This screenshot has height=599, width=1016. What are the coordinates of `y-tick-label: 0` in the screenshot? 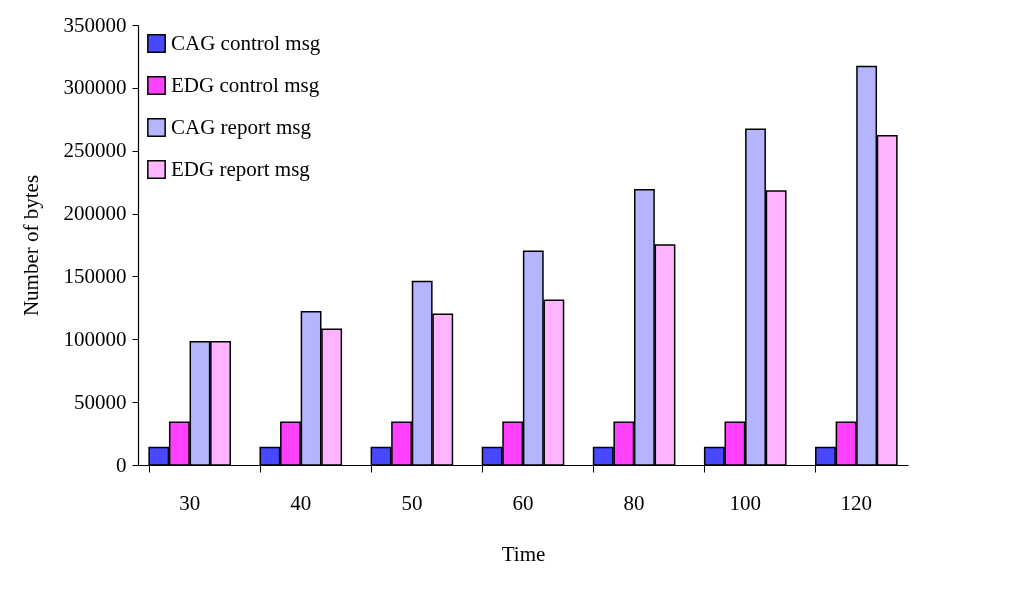 It's located at (121, 464).